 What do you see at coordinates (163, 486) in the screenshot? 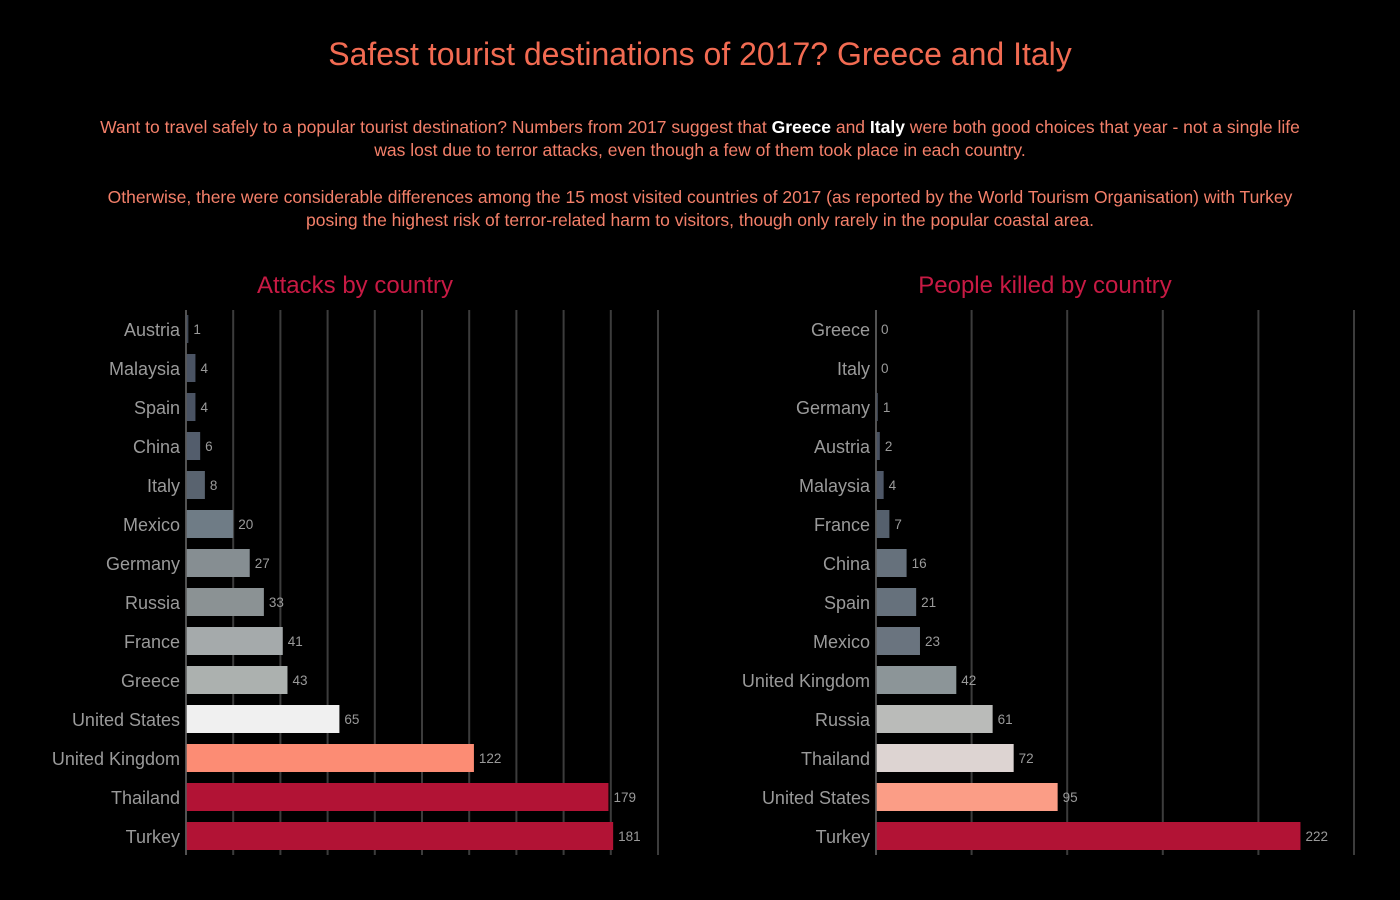
I see `attacks-category-label: Italy` at bounding box center [163, 486].